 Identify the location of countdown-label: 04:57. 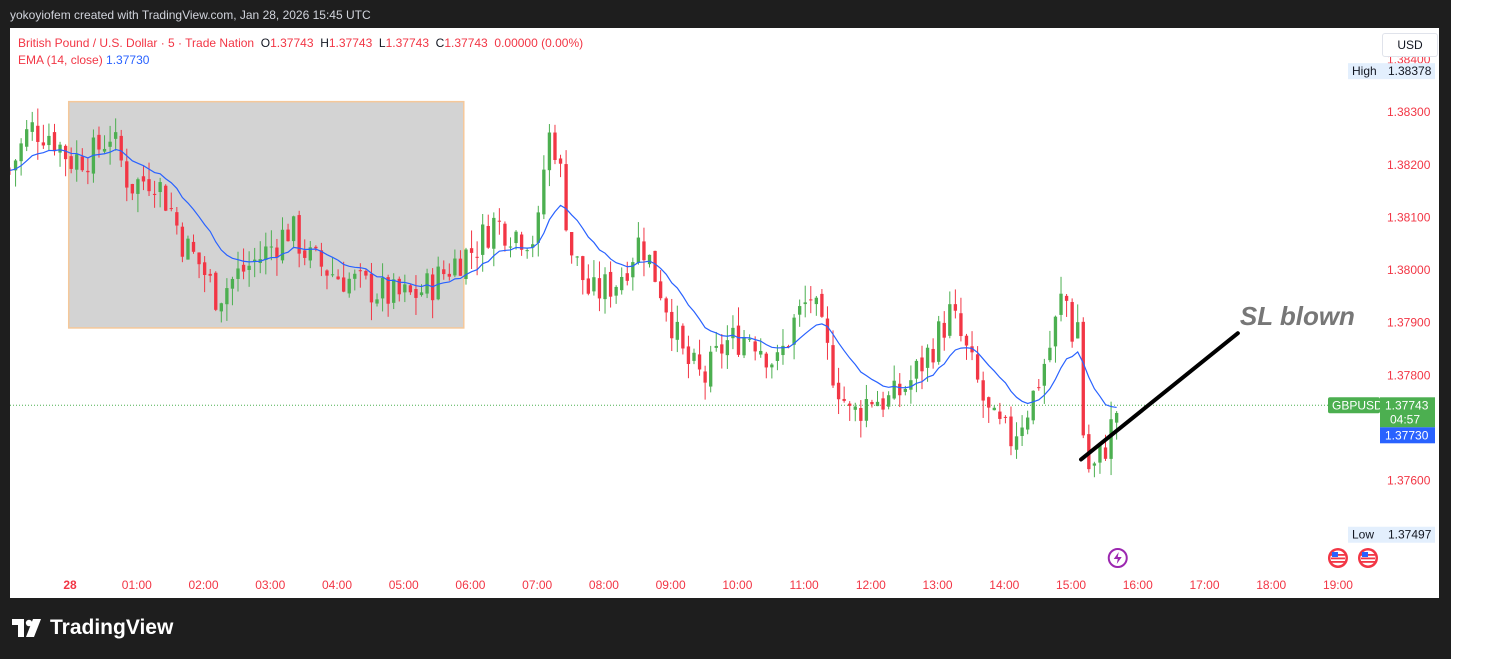
(1405, 419).